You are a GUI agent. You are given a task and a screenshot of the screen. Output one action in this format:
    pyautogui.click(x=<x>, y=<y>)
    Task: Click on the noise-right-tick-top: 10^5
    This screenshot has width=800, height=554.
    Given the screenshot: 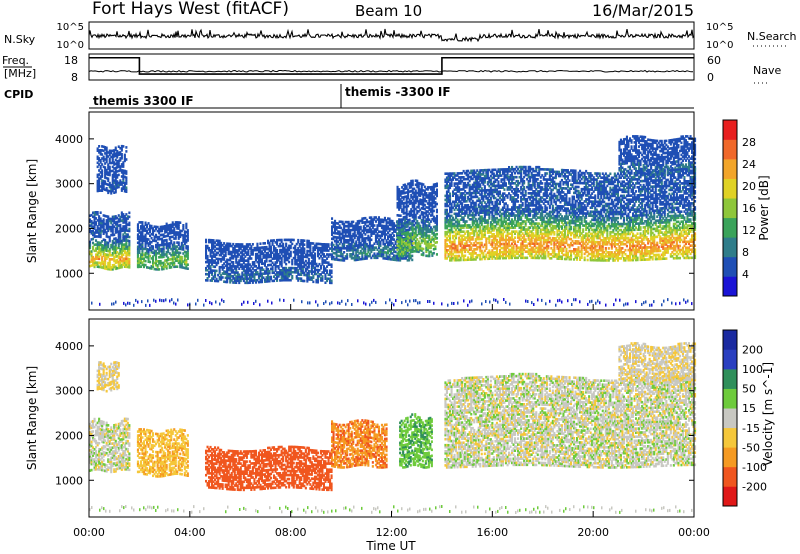 What is the action you would take?
    pyautogui.click(x=719, y=27)
    